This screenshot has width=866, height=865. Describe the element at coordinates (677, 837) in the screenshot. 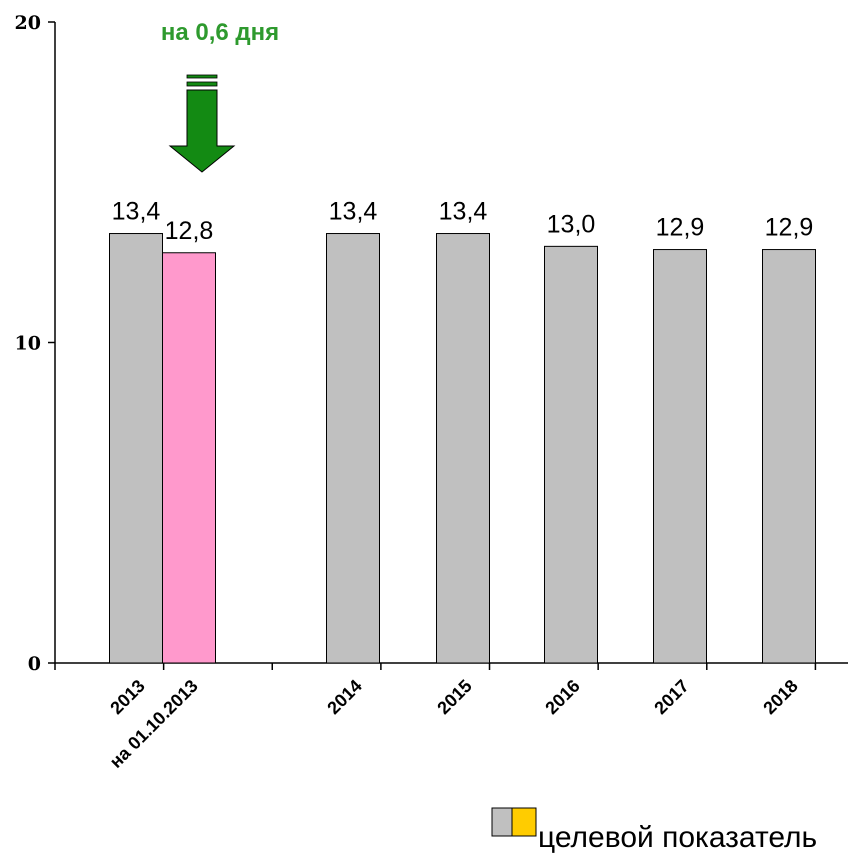

I see `legend-label: целевой показатель` at that location.